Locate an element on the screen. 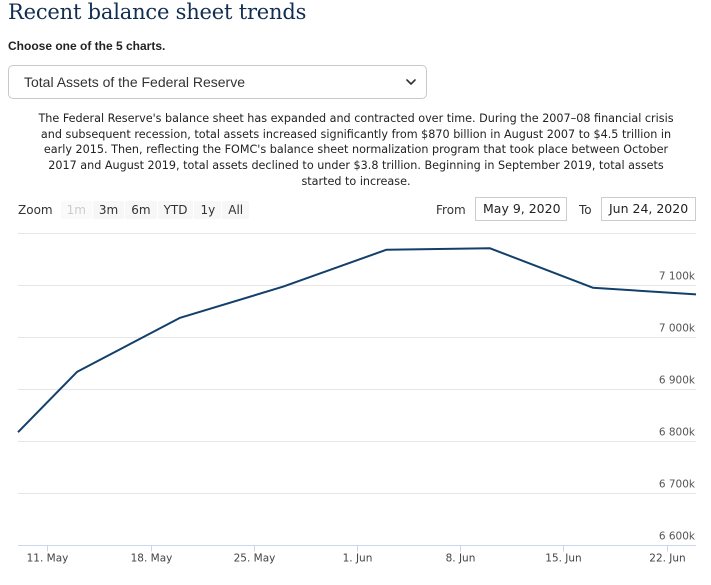 The height and width of the screenshot is (585, 711). y-tick-label: 6 600k is located at coordinates (677, 537).